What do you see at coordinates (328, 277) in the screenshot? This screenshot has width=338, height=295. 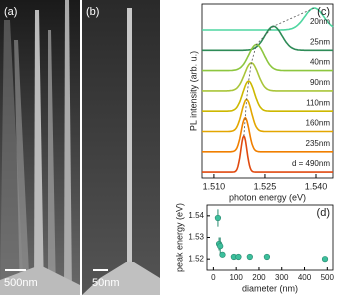 I see `x-tick-label: 500` at bounding box center [328, 277].